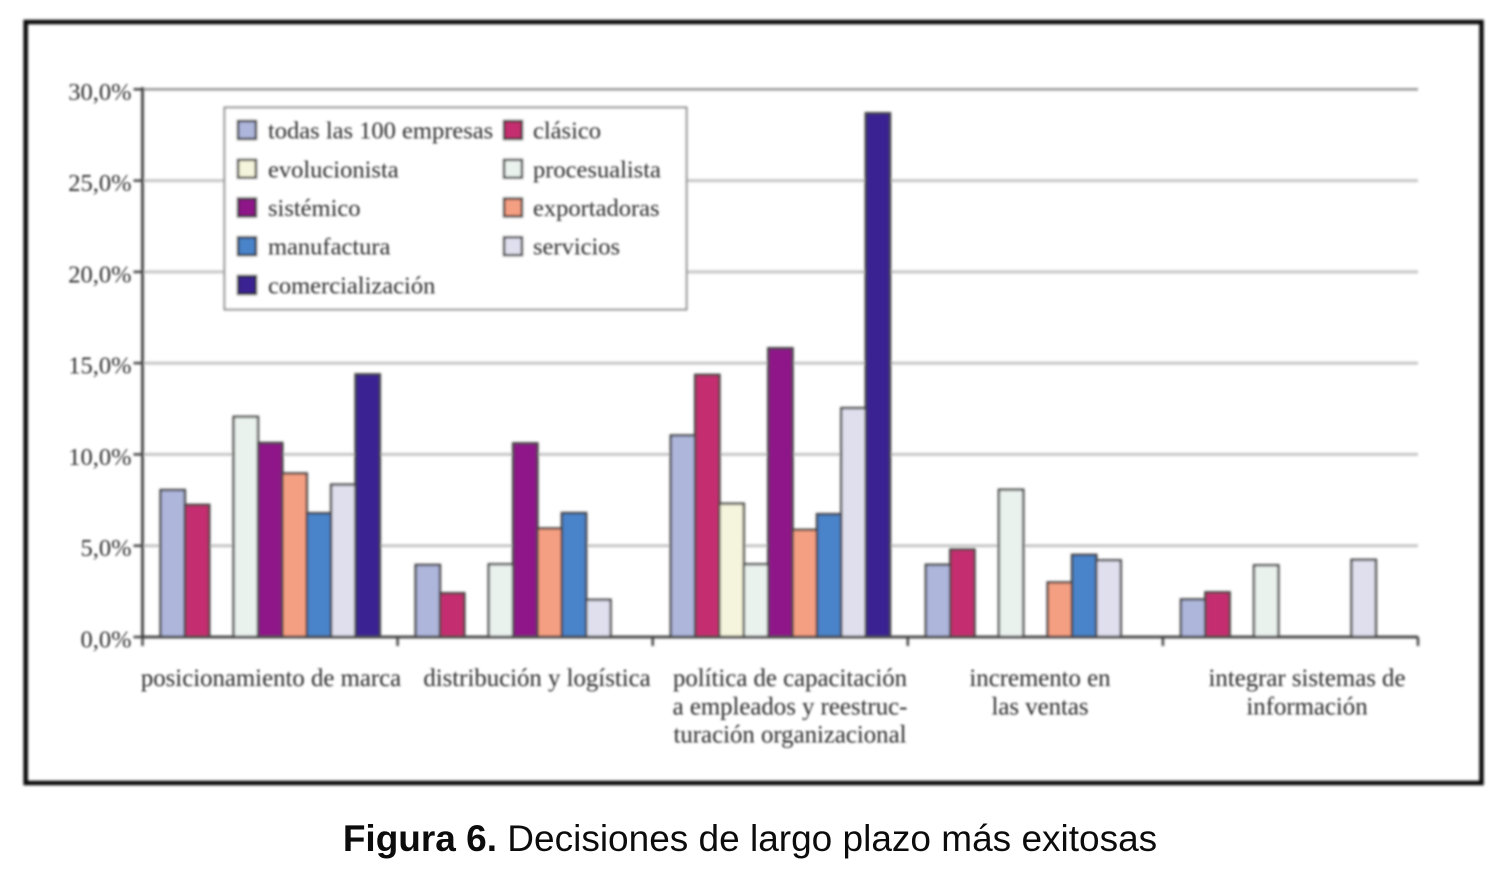  Describe the element at coordinates (329, 247) in the screenshot. I see `svg-text: manufactura` at that location.